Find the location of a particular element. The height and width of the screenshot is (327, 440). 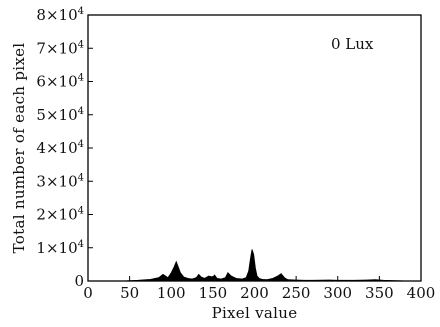

x-tick-label: 400 is located at coordinates (421, 293).